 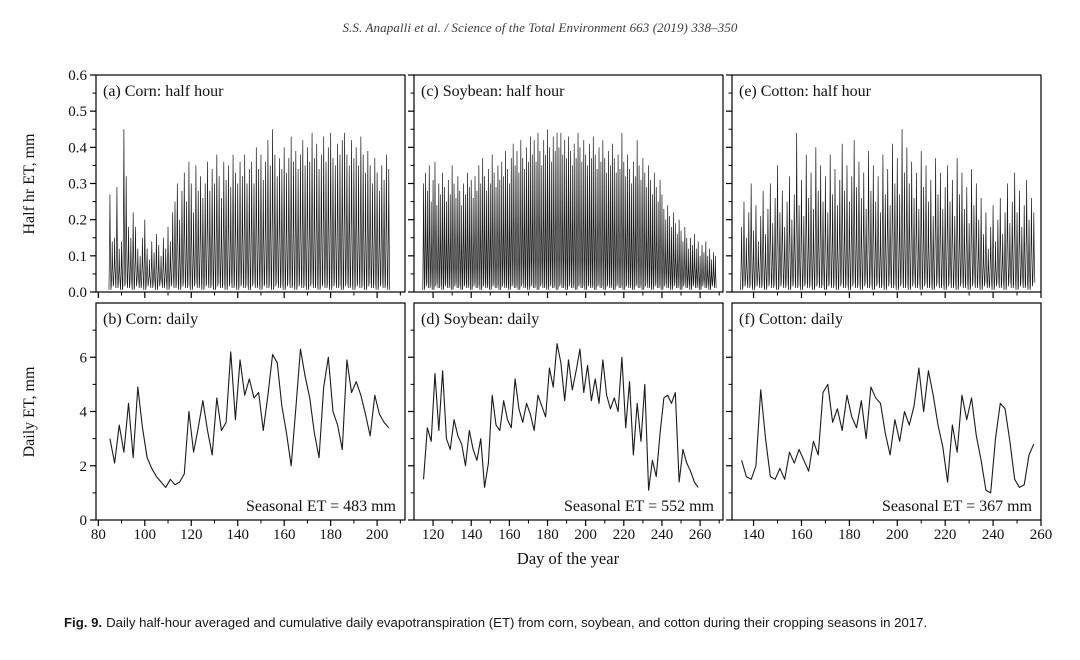 What do you see at coordinates (84, 467) in the screenshot?
I see `y-tick-label: 2` at bounding box center [84, 467].